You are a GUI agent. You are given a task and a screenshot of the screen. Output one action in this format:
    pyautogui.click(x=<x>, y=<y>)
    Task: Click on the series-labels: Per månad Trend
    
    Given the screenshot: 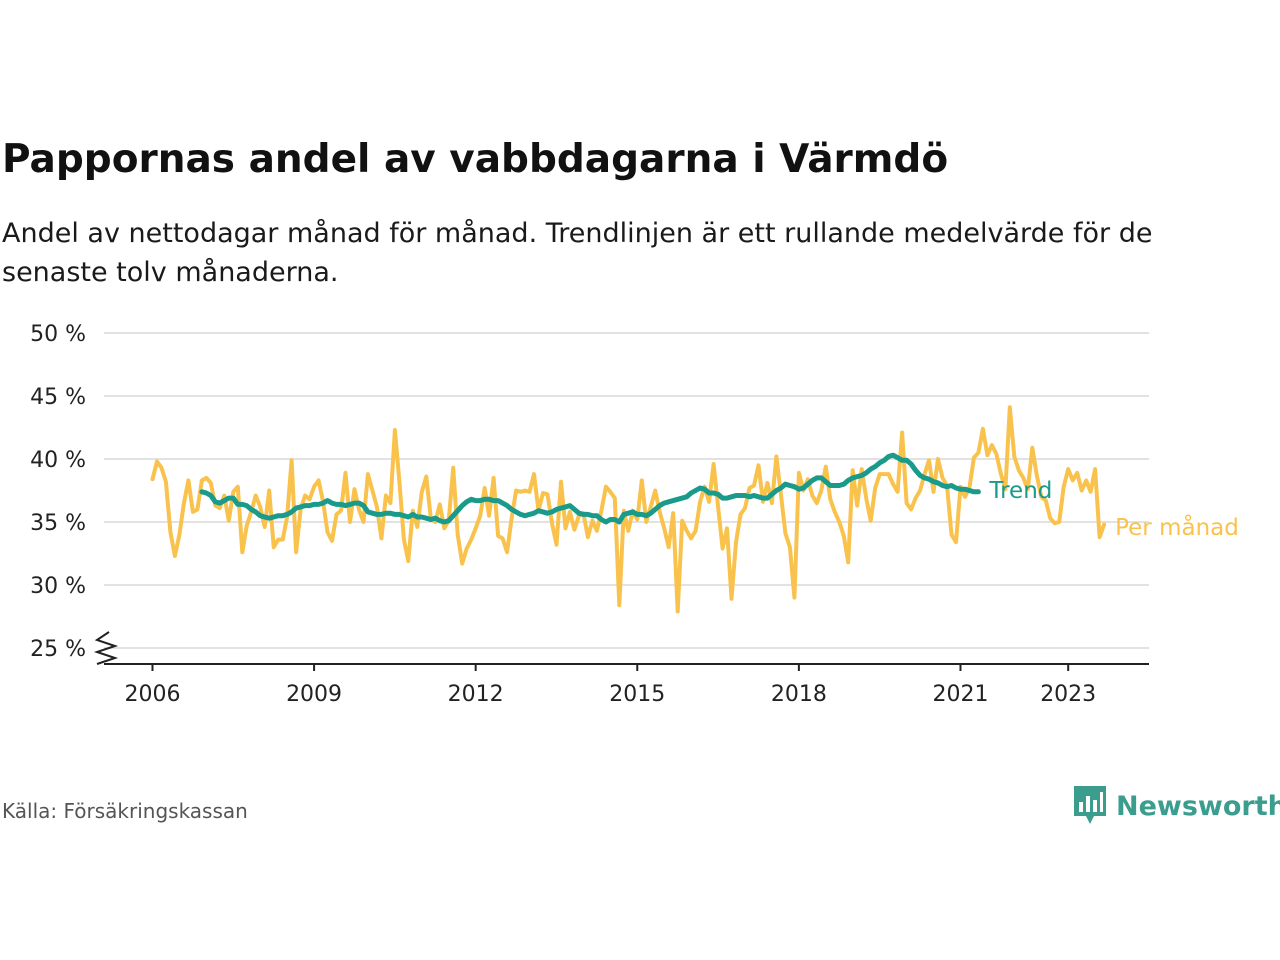 What is the action you would take?
    pyautogui.click(x=1113, y=509)
    